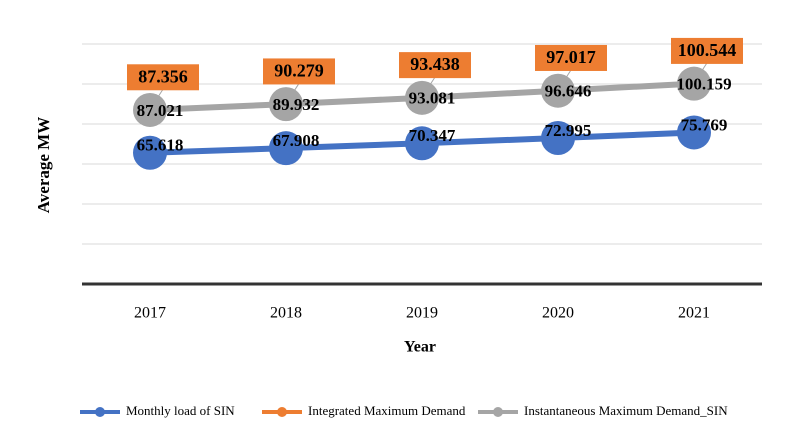 This screenshot has width=792, height=446. Describe the element at coordinates (422, 313) in the screenshot. I see `x-tick-label: 2019` at that location.